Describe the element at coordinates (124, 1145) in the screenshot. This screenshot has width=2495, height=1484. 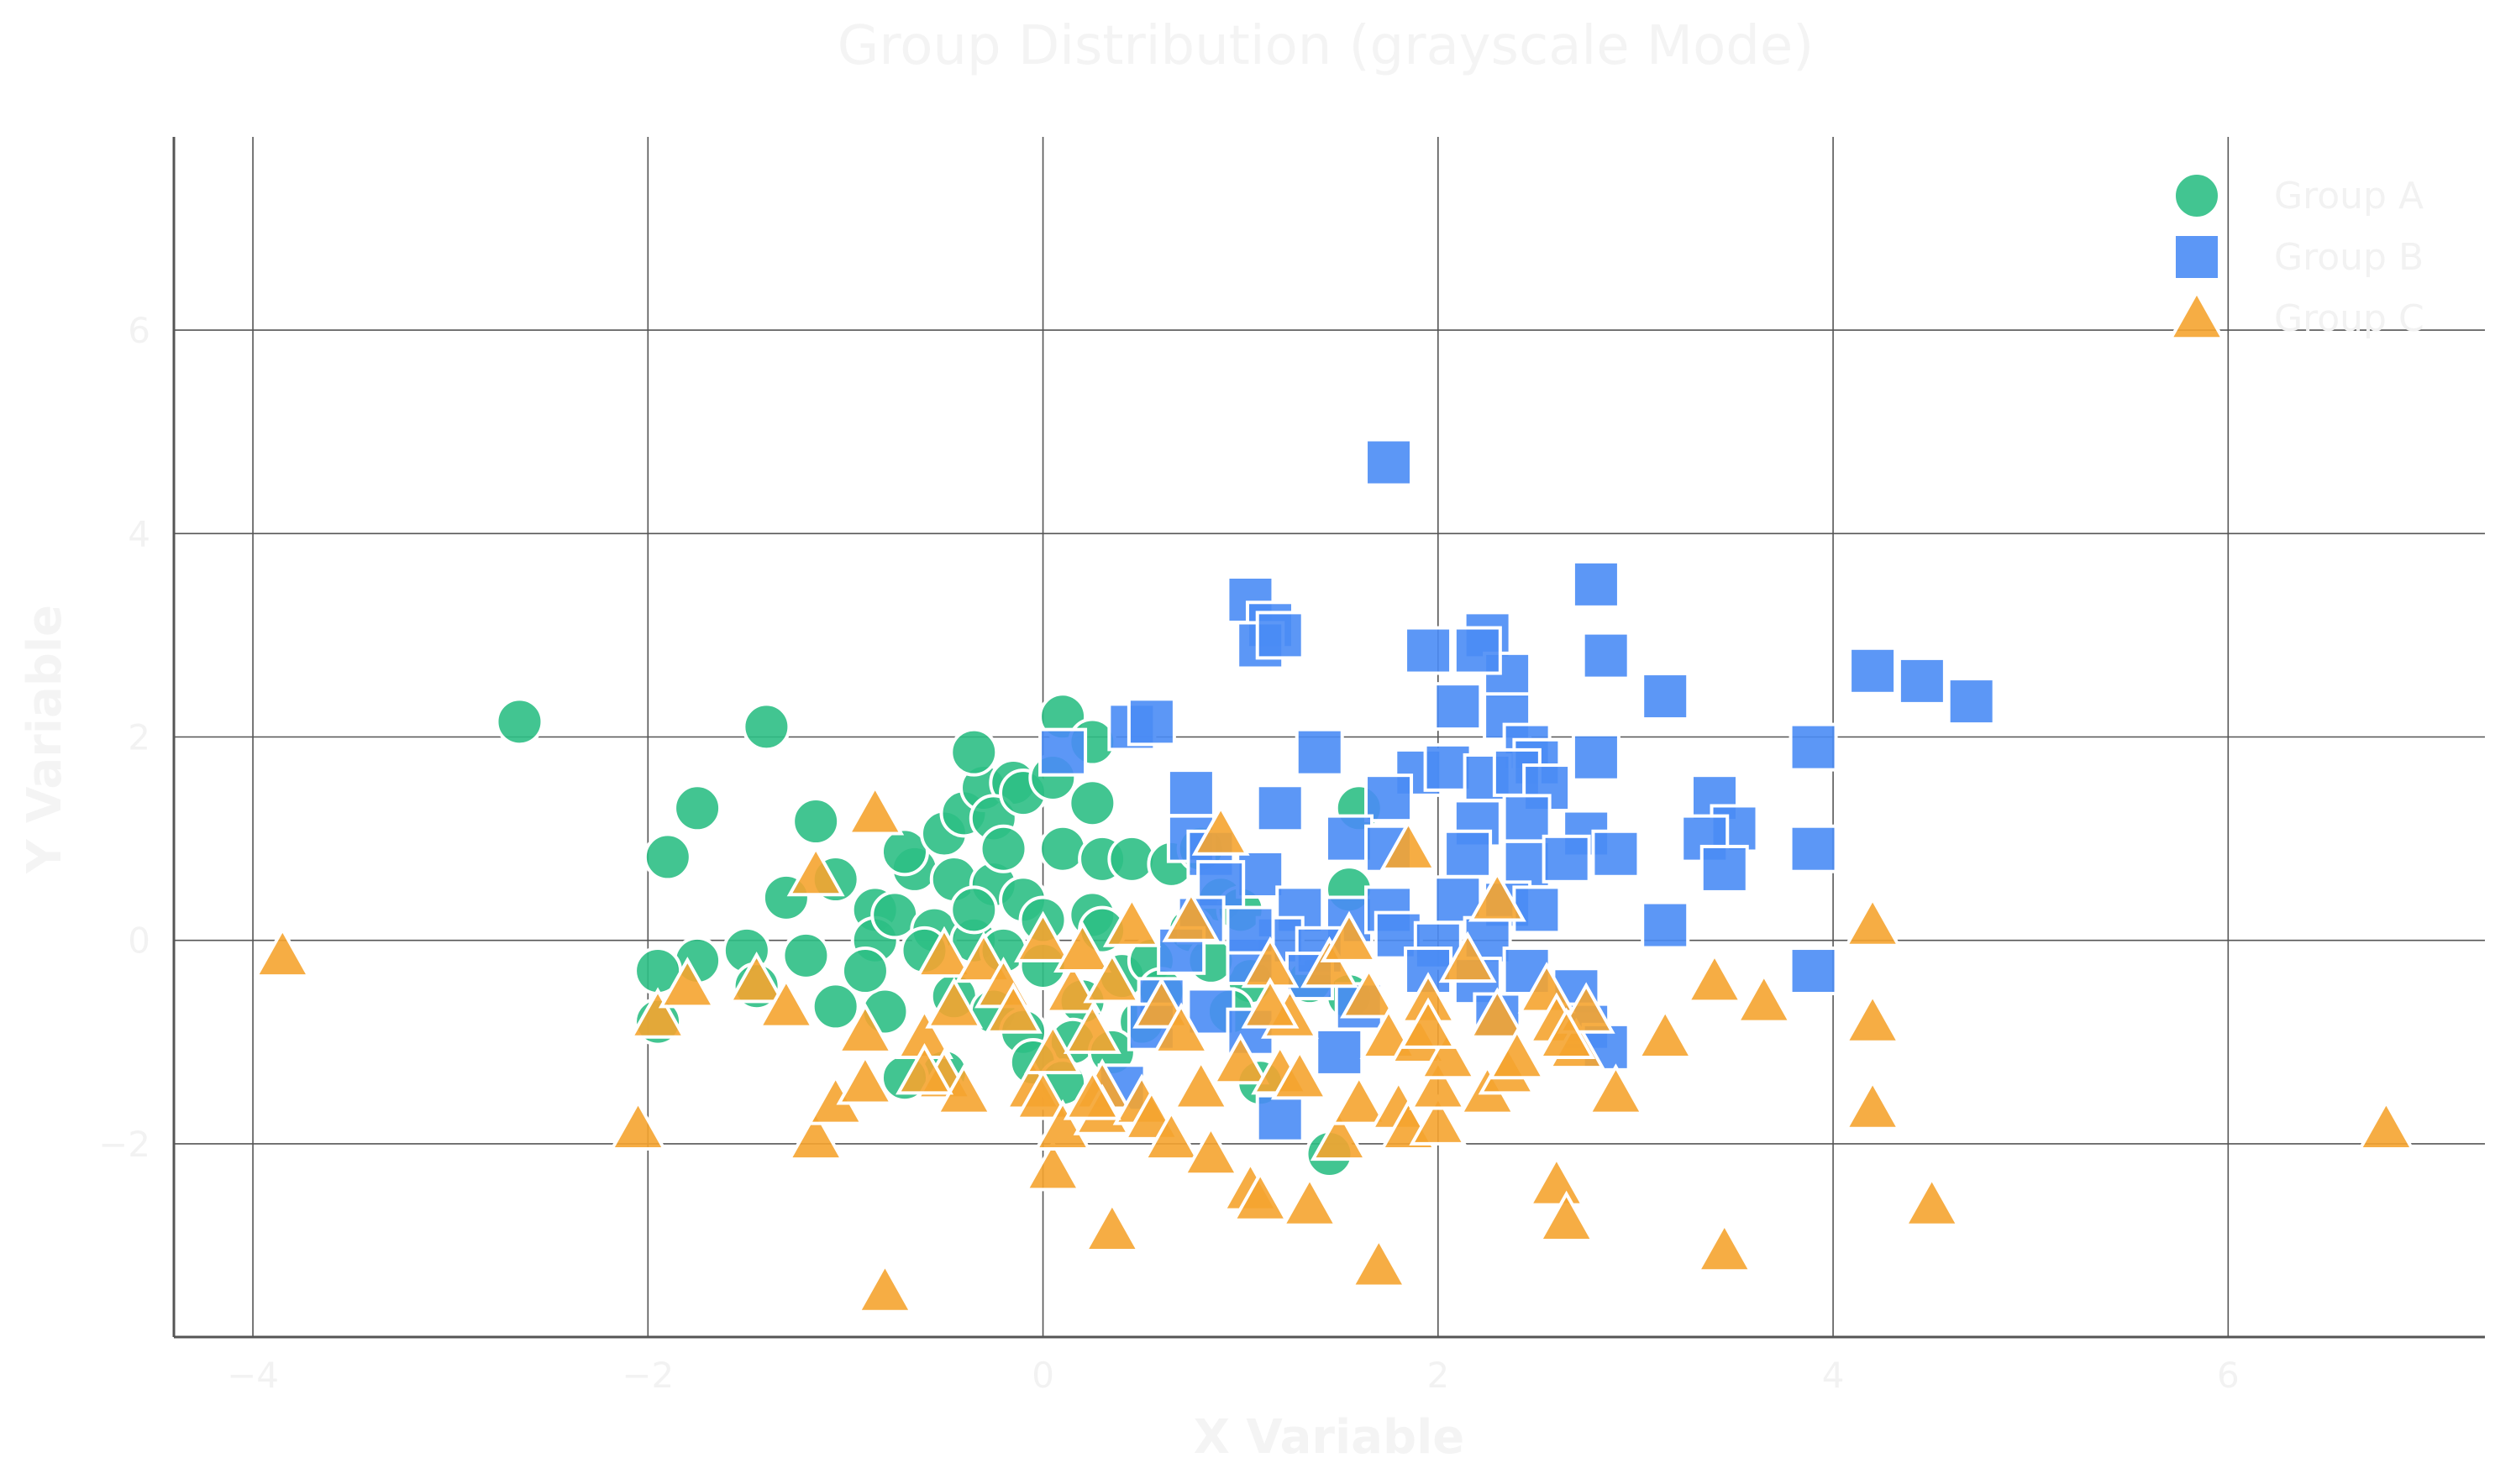
I see `y-tick-label: −2` at that location.